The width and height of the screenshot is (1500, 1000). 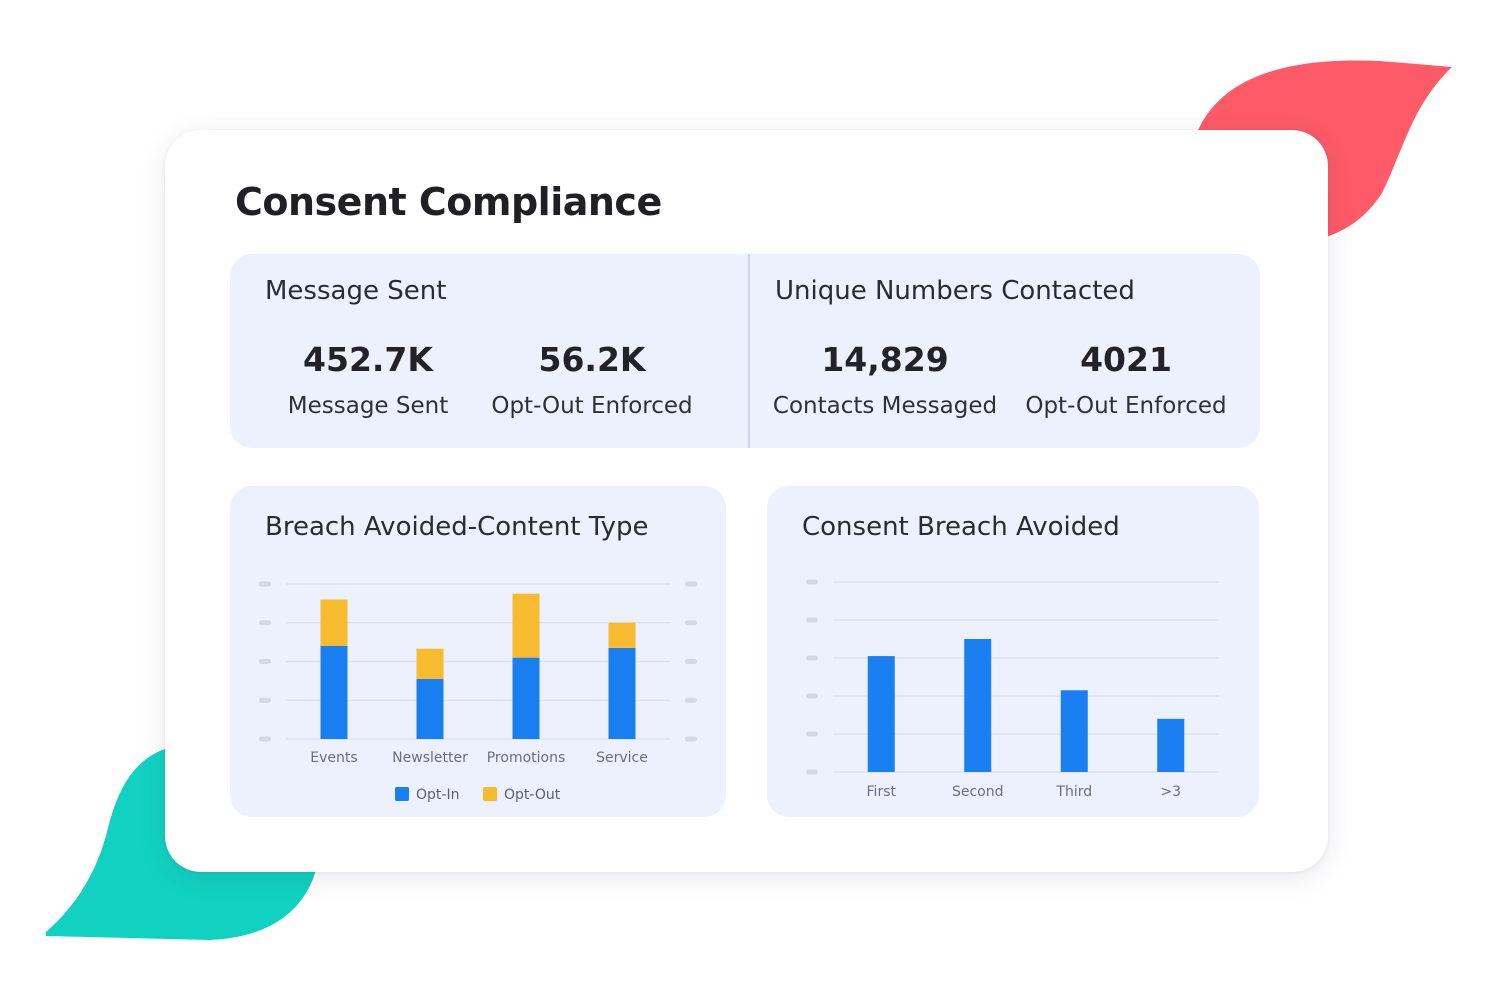 I want to click on stat-contacts-messaged: 14,829 Contacts Messaged, so click(x=885, y=380).